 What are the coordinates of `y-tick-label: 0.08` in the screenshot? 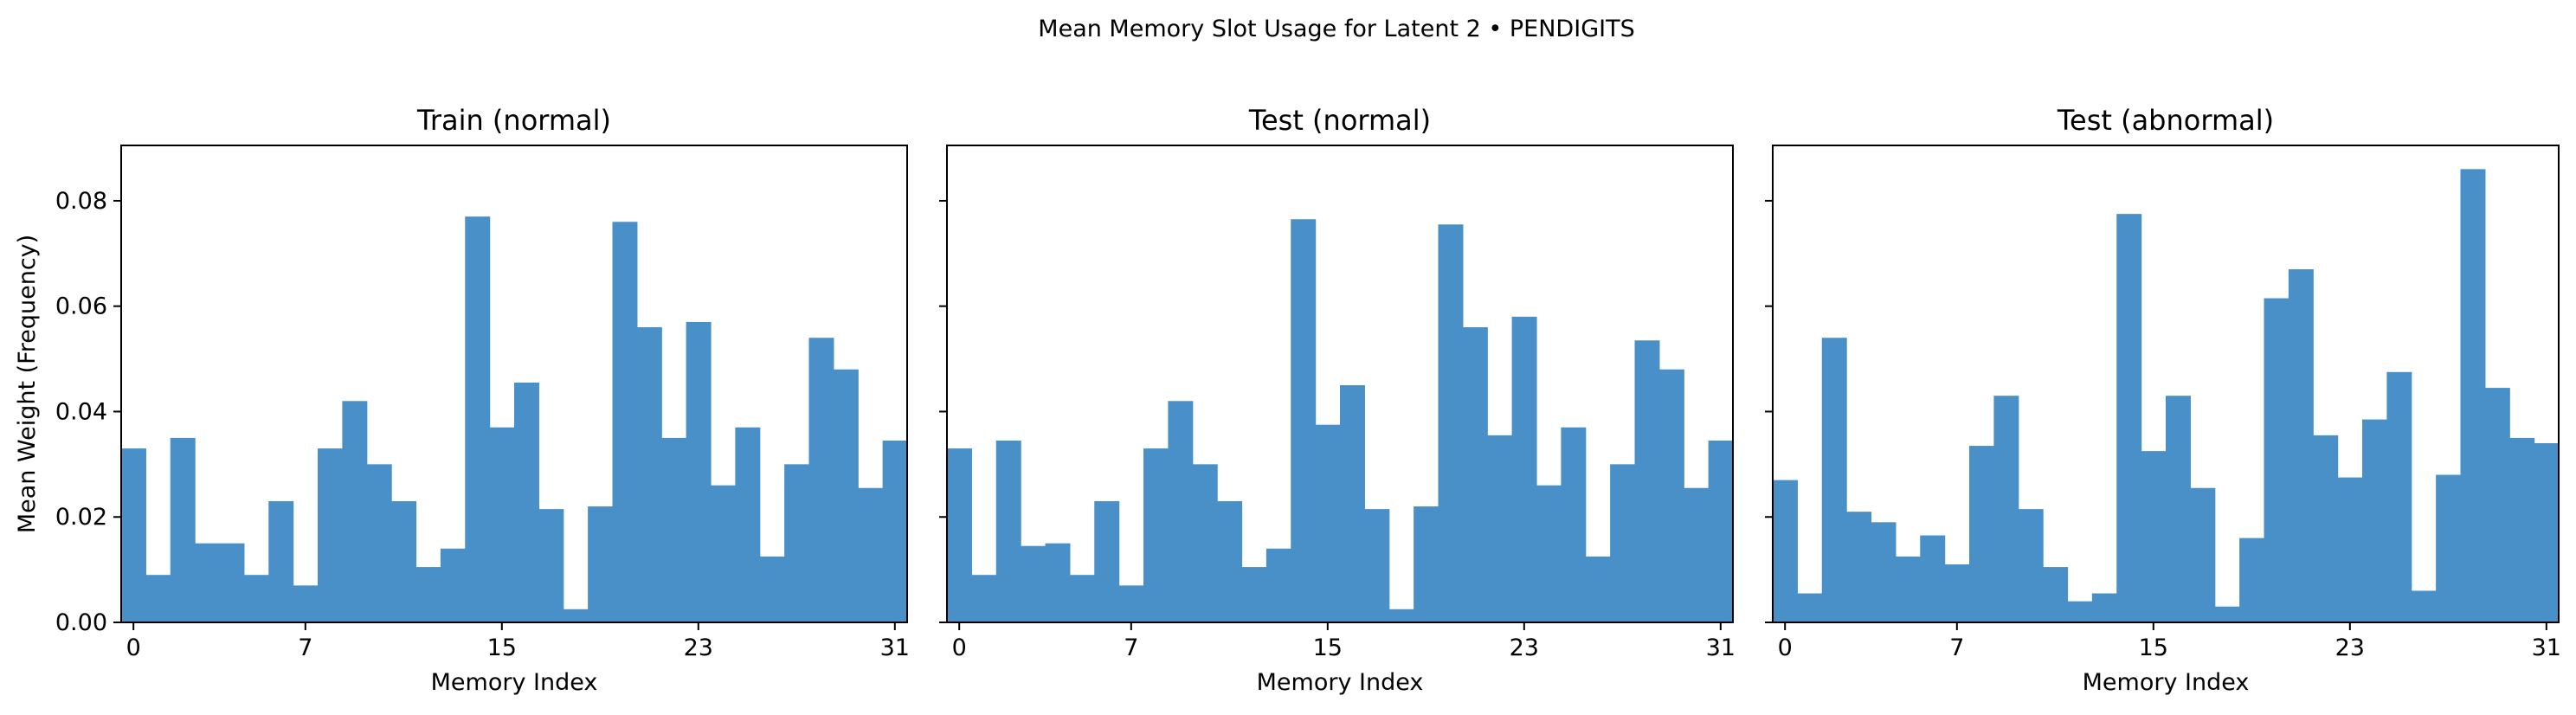 It's located at (81, 202).